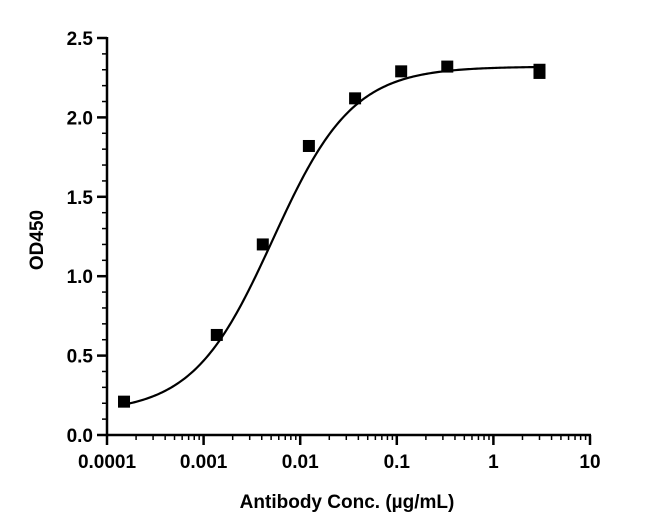  I want to click on x-tick-label: 0.1, so click(397, 462).